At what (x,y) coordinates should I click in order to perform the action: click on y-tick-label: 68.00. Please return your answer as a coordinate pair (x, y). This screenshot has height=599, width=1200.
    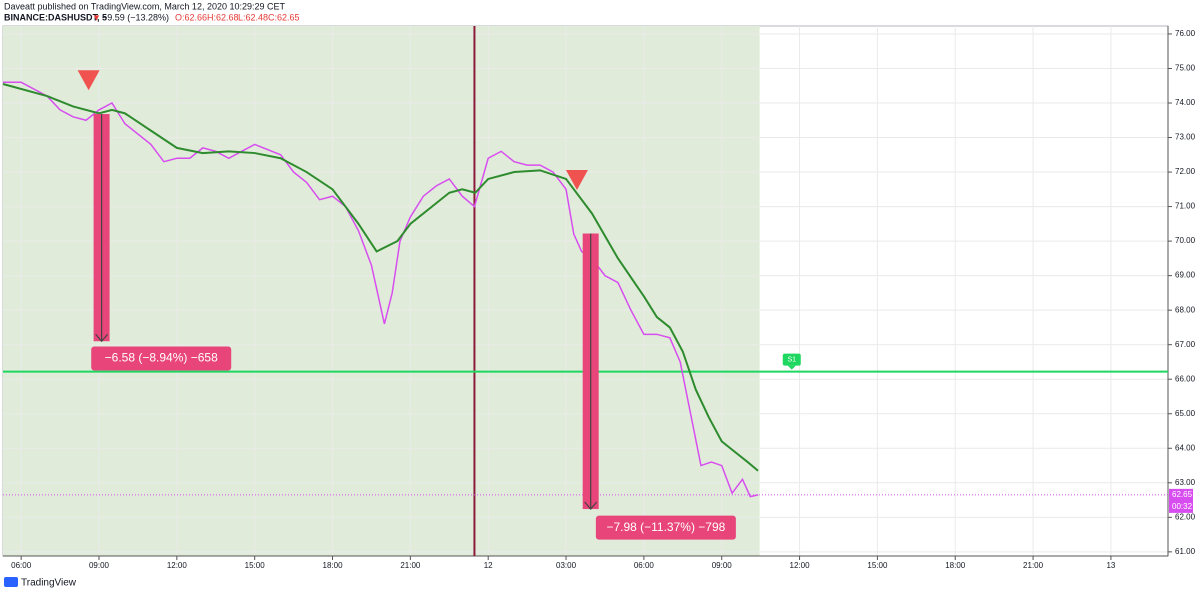
    Looking at the image, I should click on (1185, 309).